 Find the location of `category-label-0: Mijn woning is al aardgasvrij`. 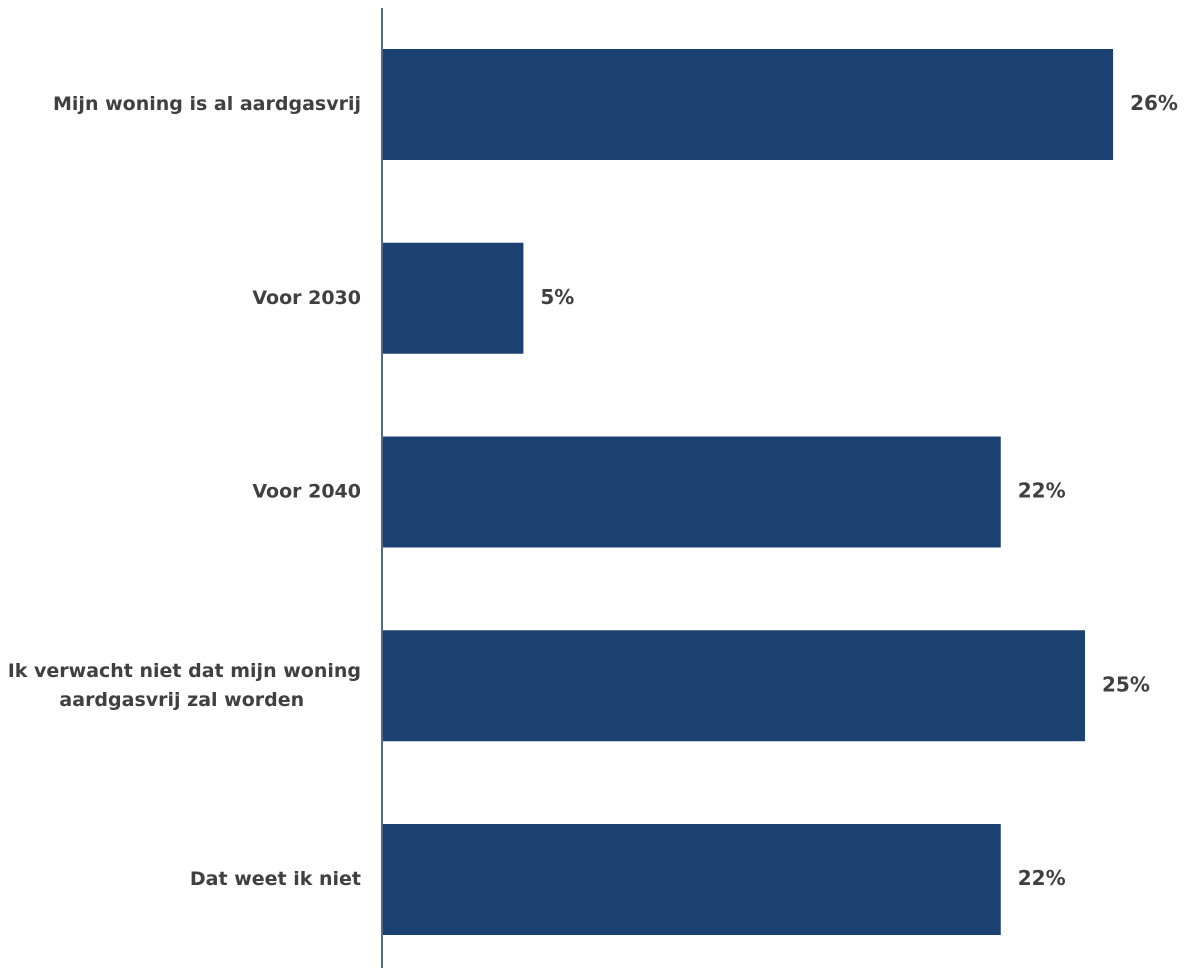

category-label-0: Mijn woning is al aardgasvrij is located at coordinates (207, 104).